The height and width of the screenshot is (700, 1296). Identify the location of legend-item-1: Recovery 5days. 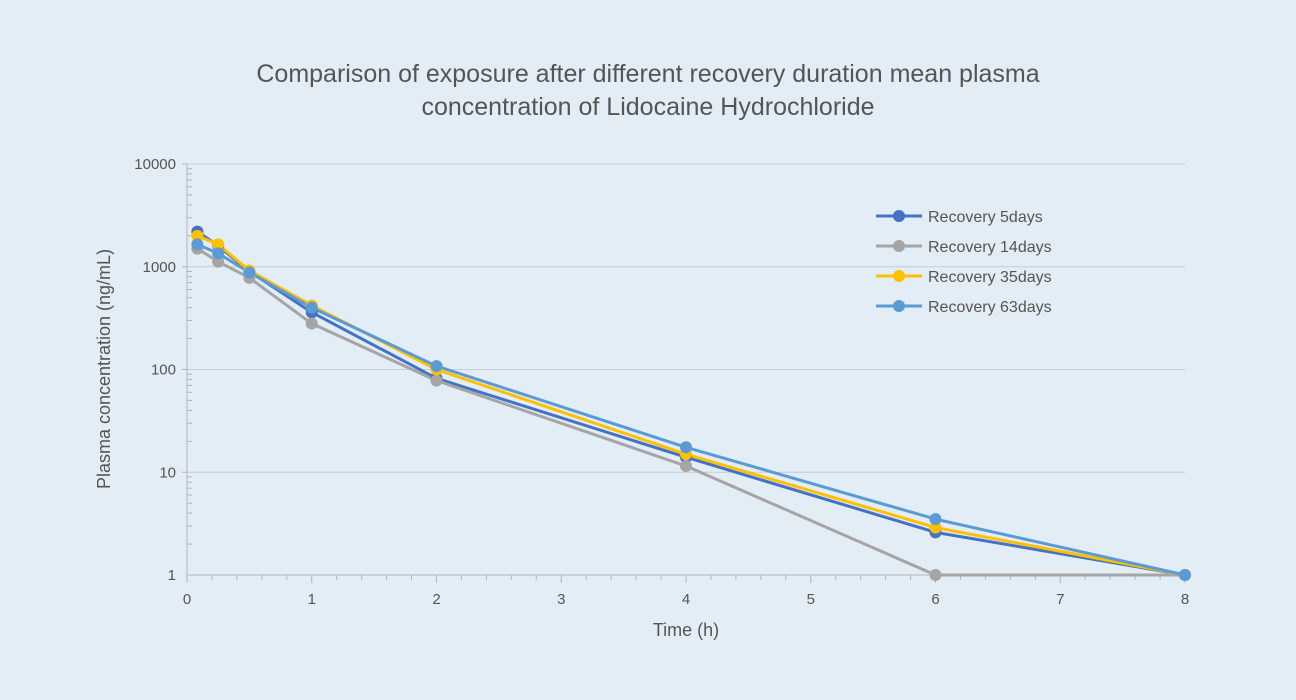
(959, 217).